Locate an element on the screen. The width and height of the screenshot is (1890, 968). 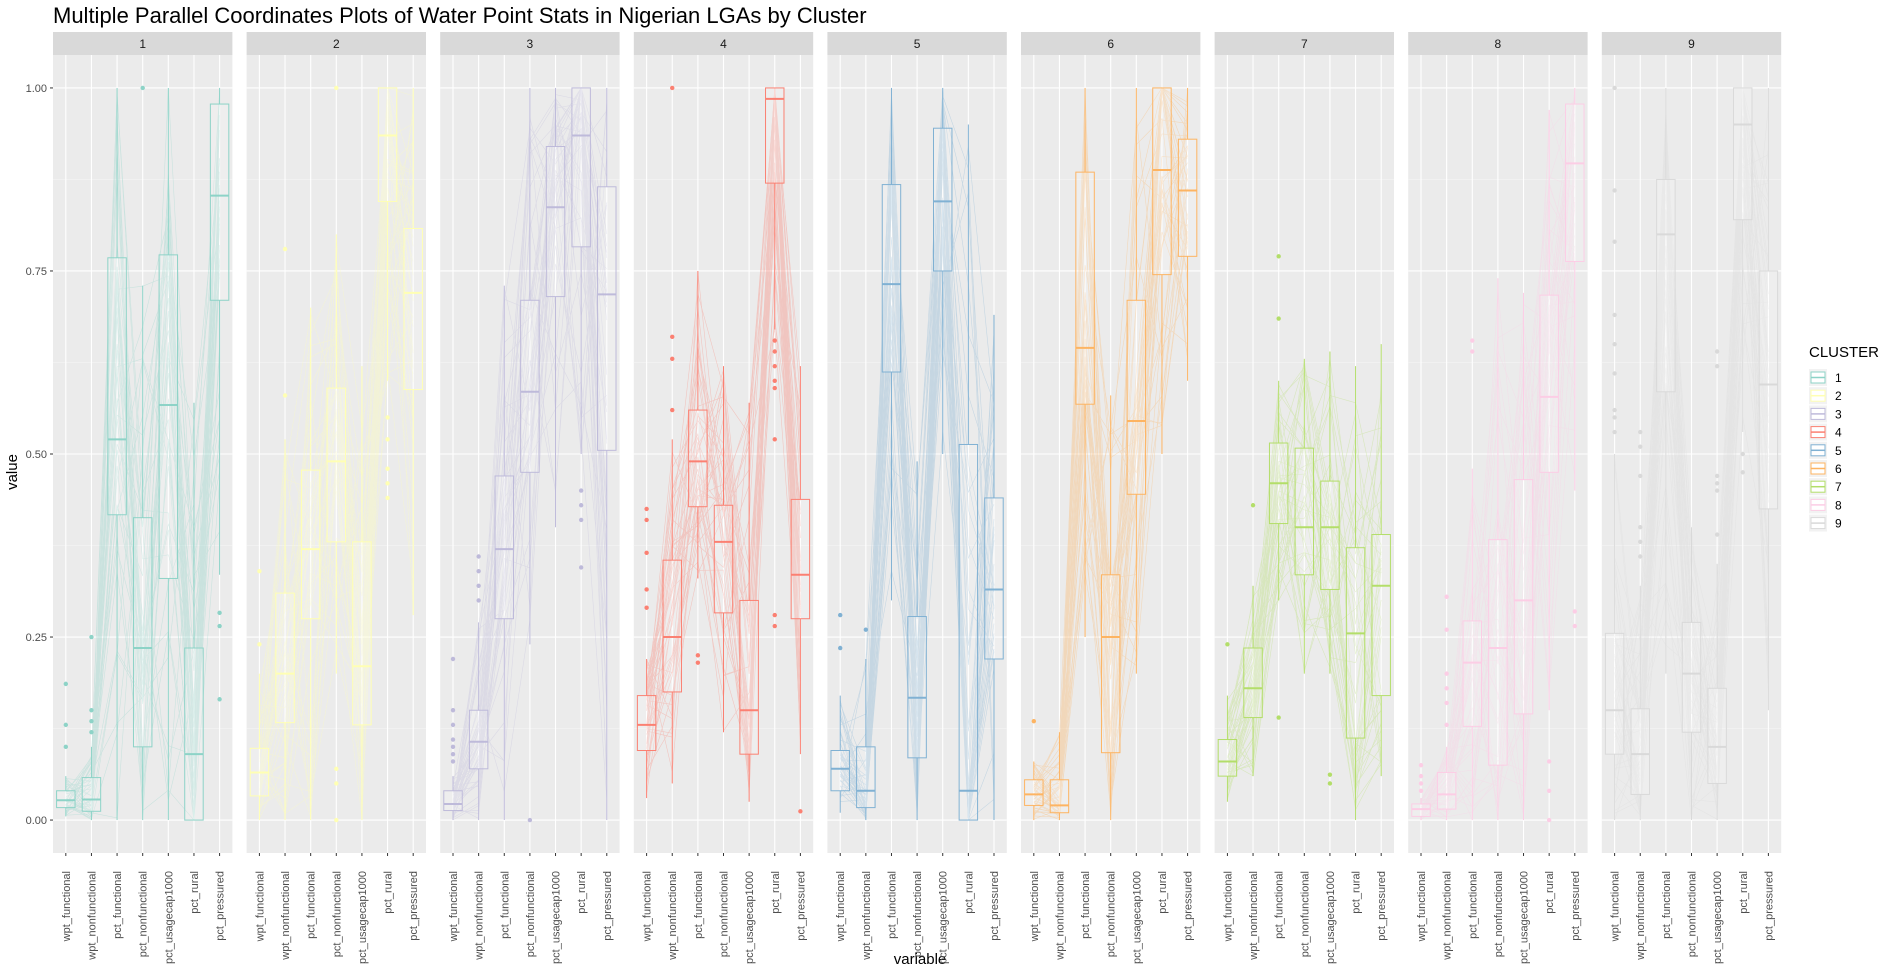
facet-strip-label: 6 is located at coordinates (1110, 44).